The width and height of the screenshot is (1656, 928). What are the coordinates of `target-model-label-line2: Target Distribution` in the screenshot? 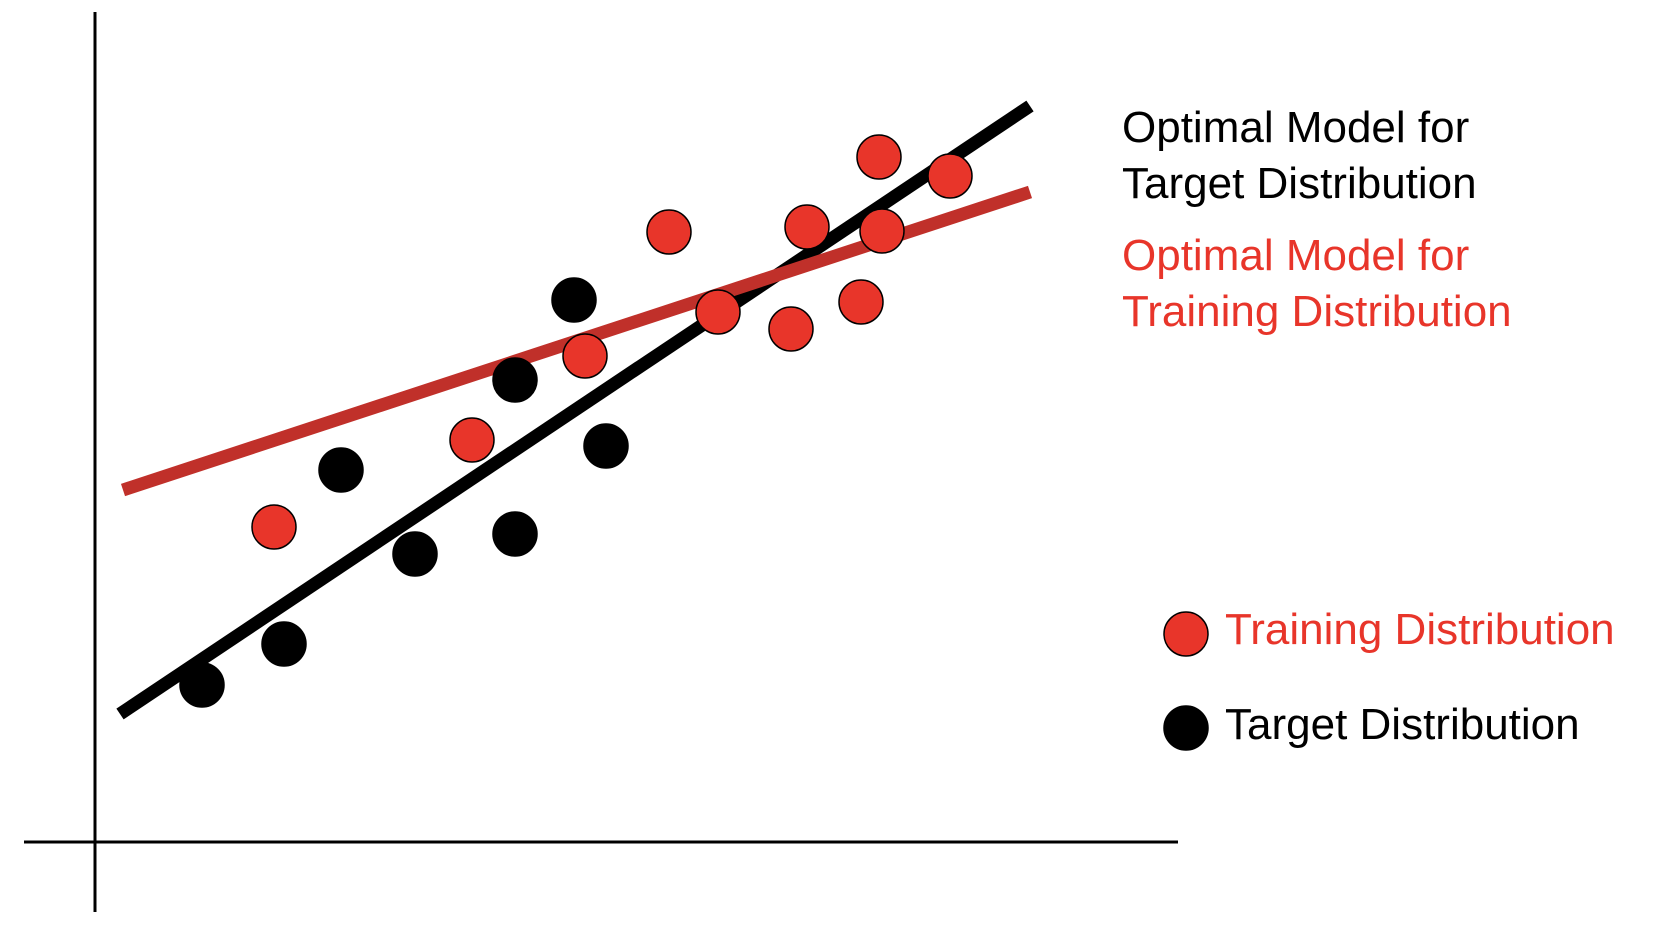 It's located at (1299, 183).